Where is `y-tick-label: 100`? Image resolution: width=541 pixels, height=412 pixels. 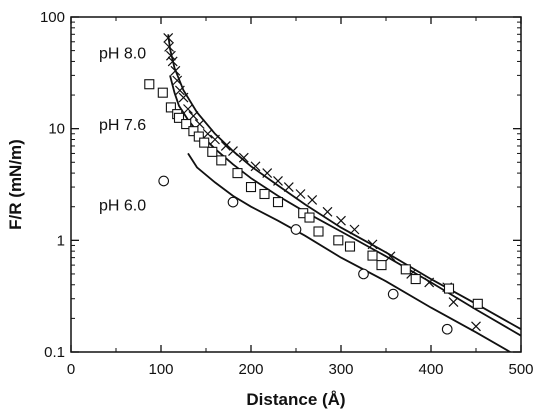 y-tick-label: 100 is located at coordinates (52, 17).